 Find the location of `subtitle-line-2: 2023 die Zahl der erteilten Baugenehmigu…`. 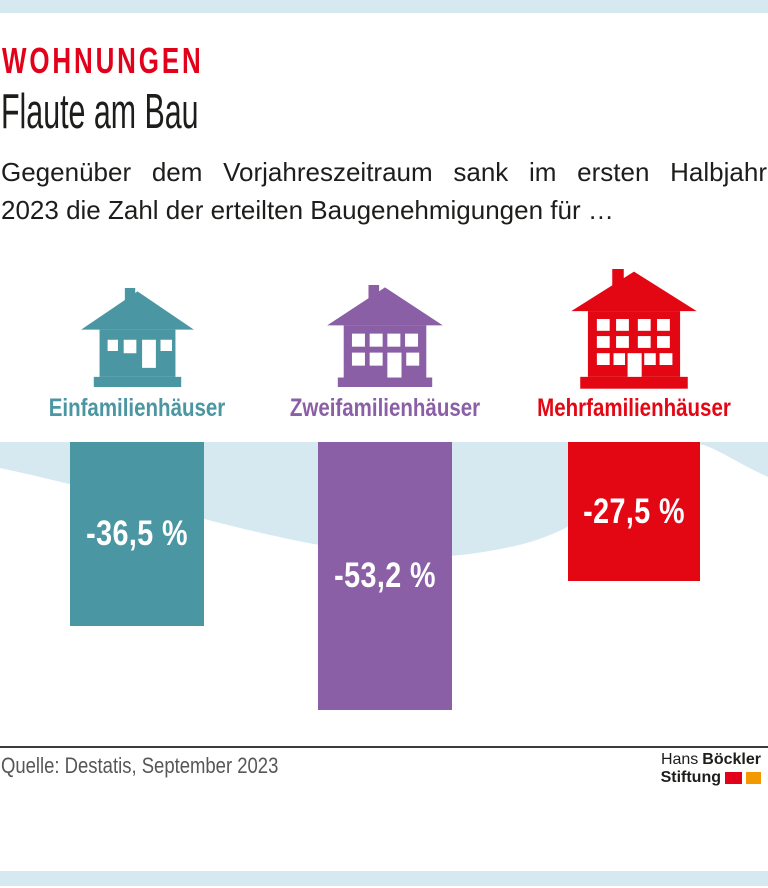

subtitle-line-2: 2023 die Zahl der erteilten Baugenehmigu… is located at coordinates (307, 210).